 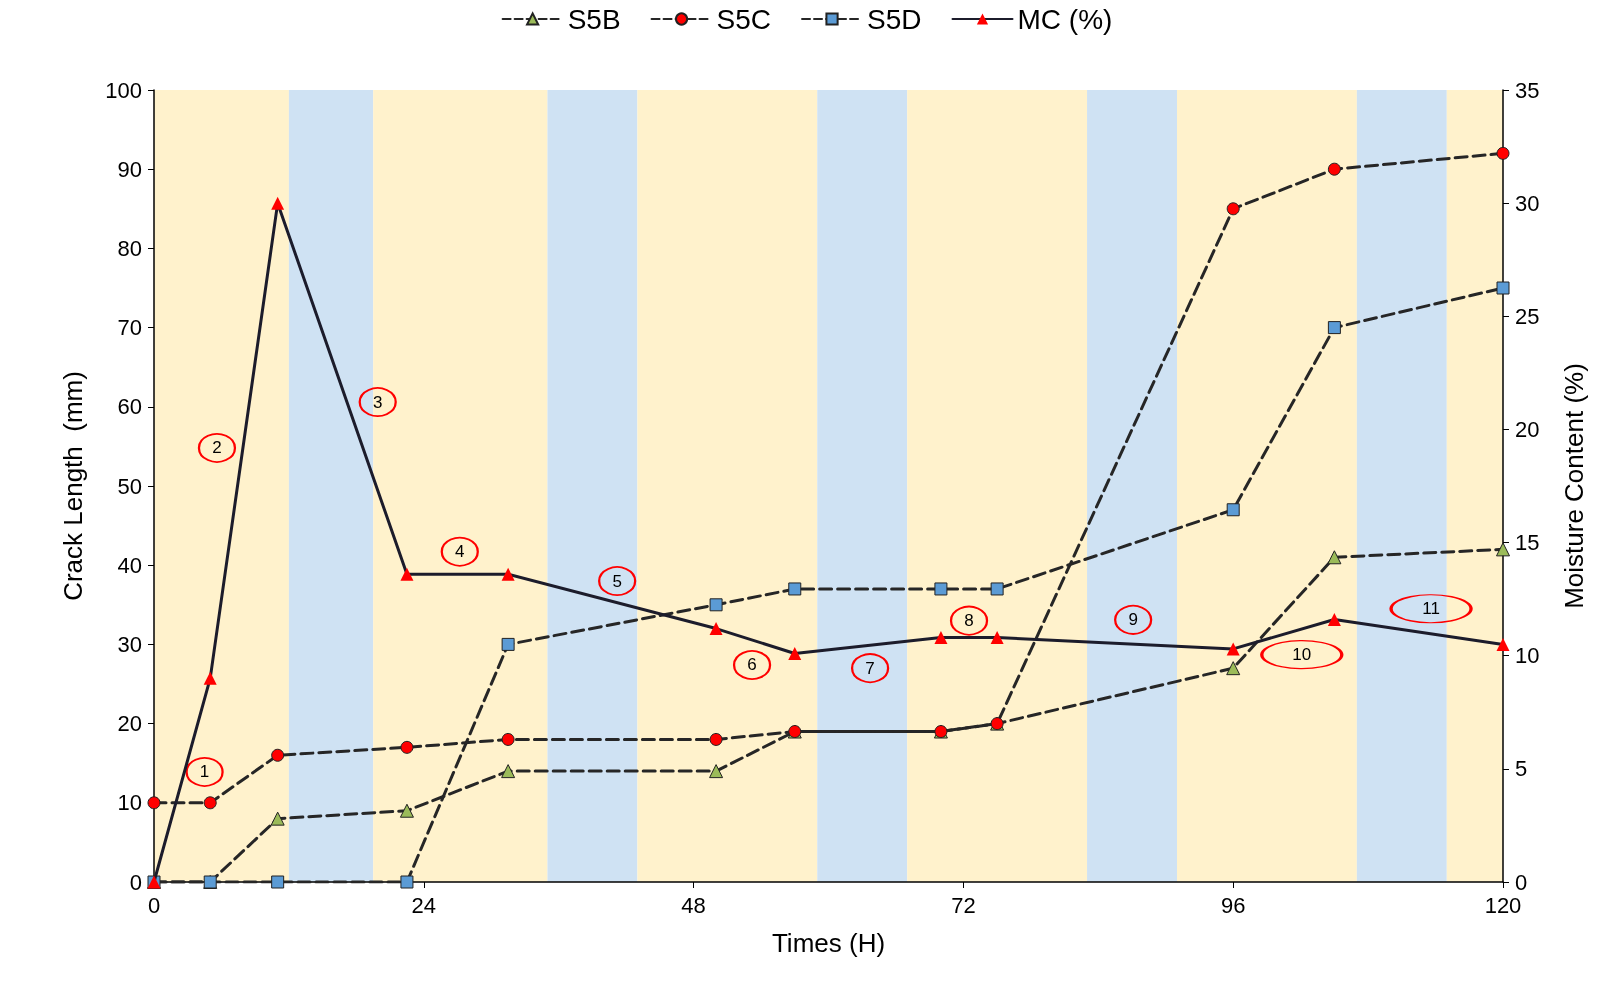 I want to click on y-tick-label: 60, so click(x=129, y=407).